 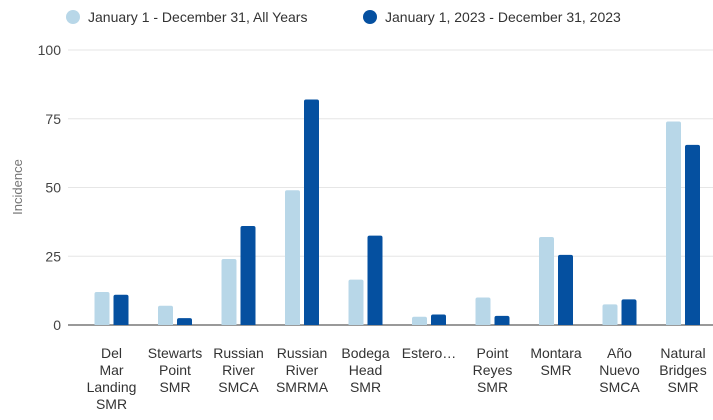 What do you see at coordinates (682, 370) in the screenshot?
I see `x-tick-label: Bridges` at bounding box center [682, 370].